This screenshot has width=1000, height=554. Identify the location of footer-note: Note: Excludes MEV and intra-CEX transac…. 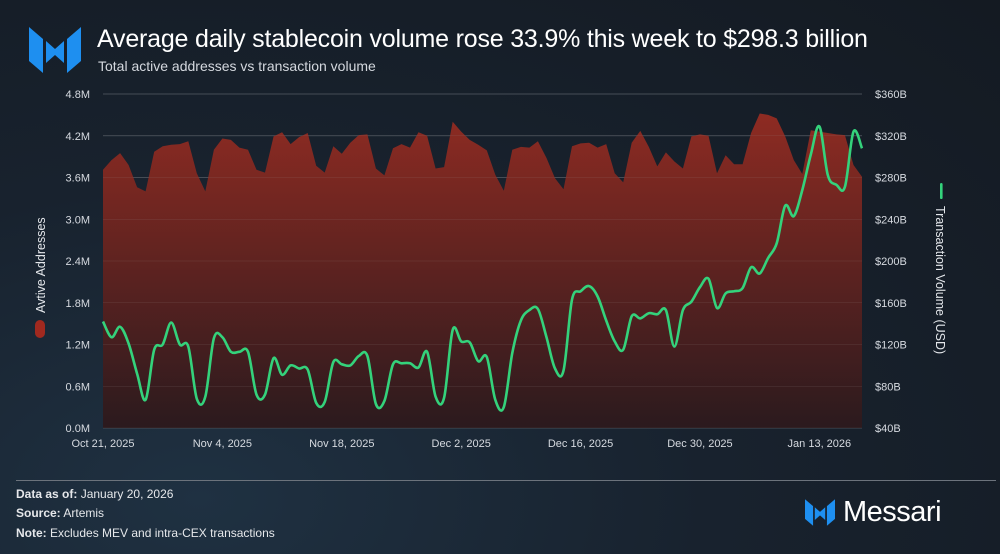
(145, 533).